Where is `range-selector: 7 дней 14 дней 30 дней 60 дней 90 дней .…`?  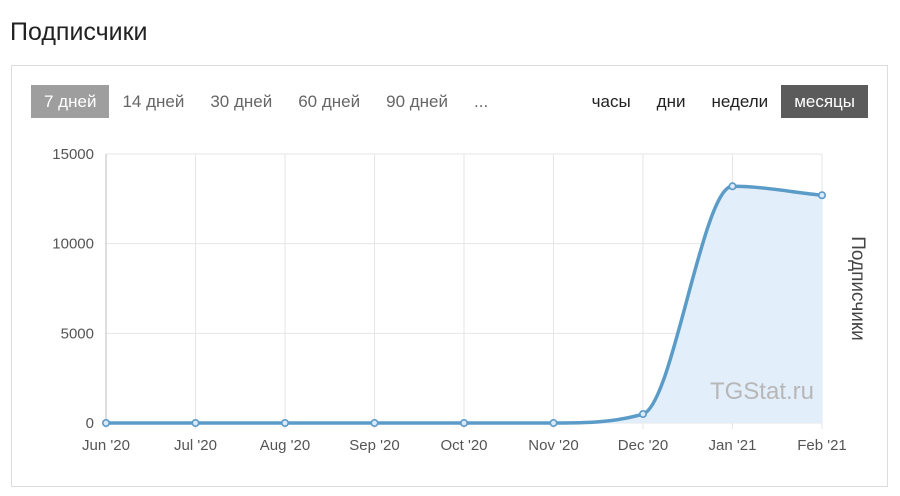 range-selector: 7 дней 14 дней 30 дней 60 дней 90 дней .… is located at coordinates (266, 101).